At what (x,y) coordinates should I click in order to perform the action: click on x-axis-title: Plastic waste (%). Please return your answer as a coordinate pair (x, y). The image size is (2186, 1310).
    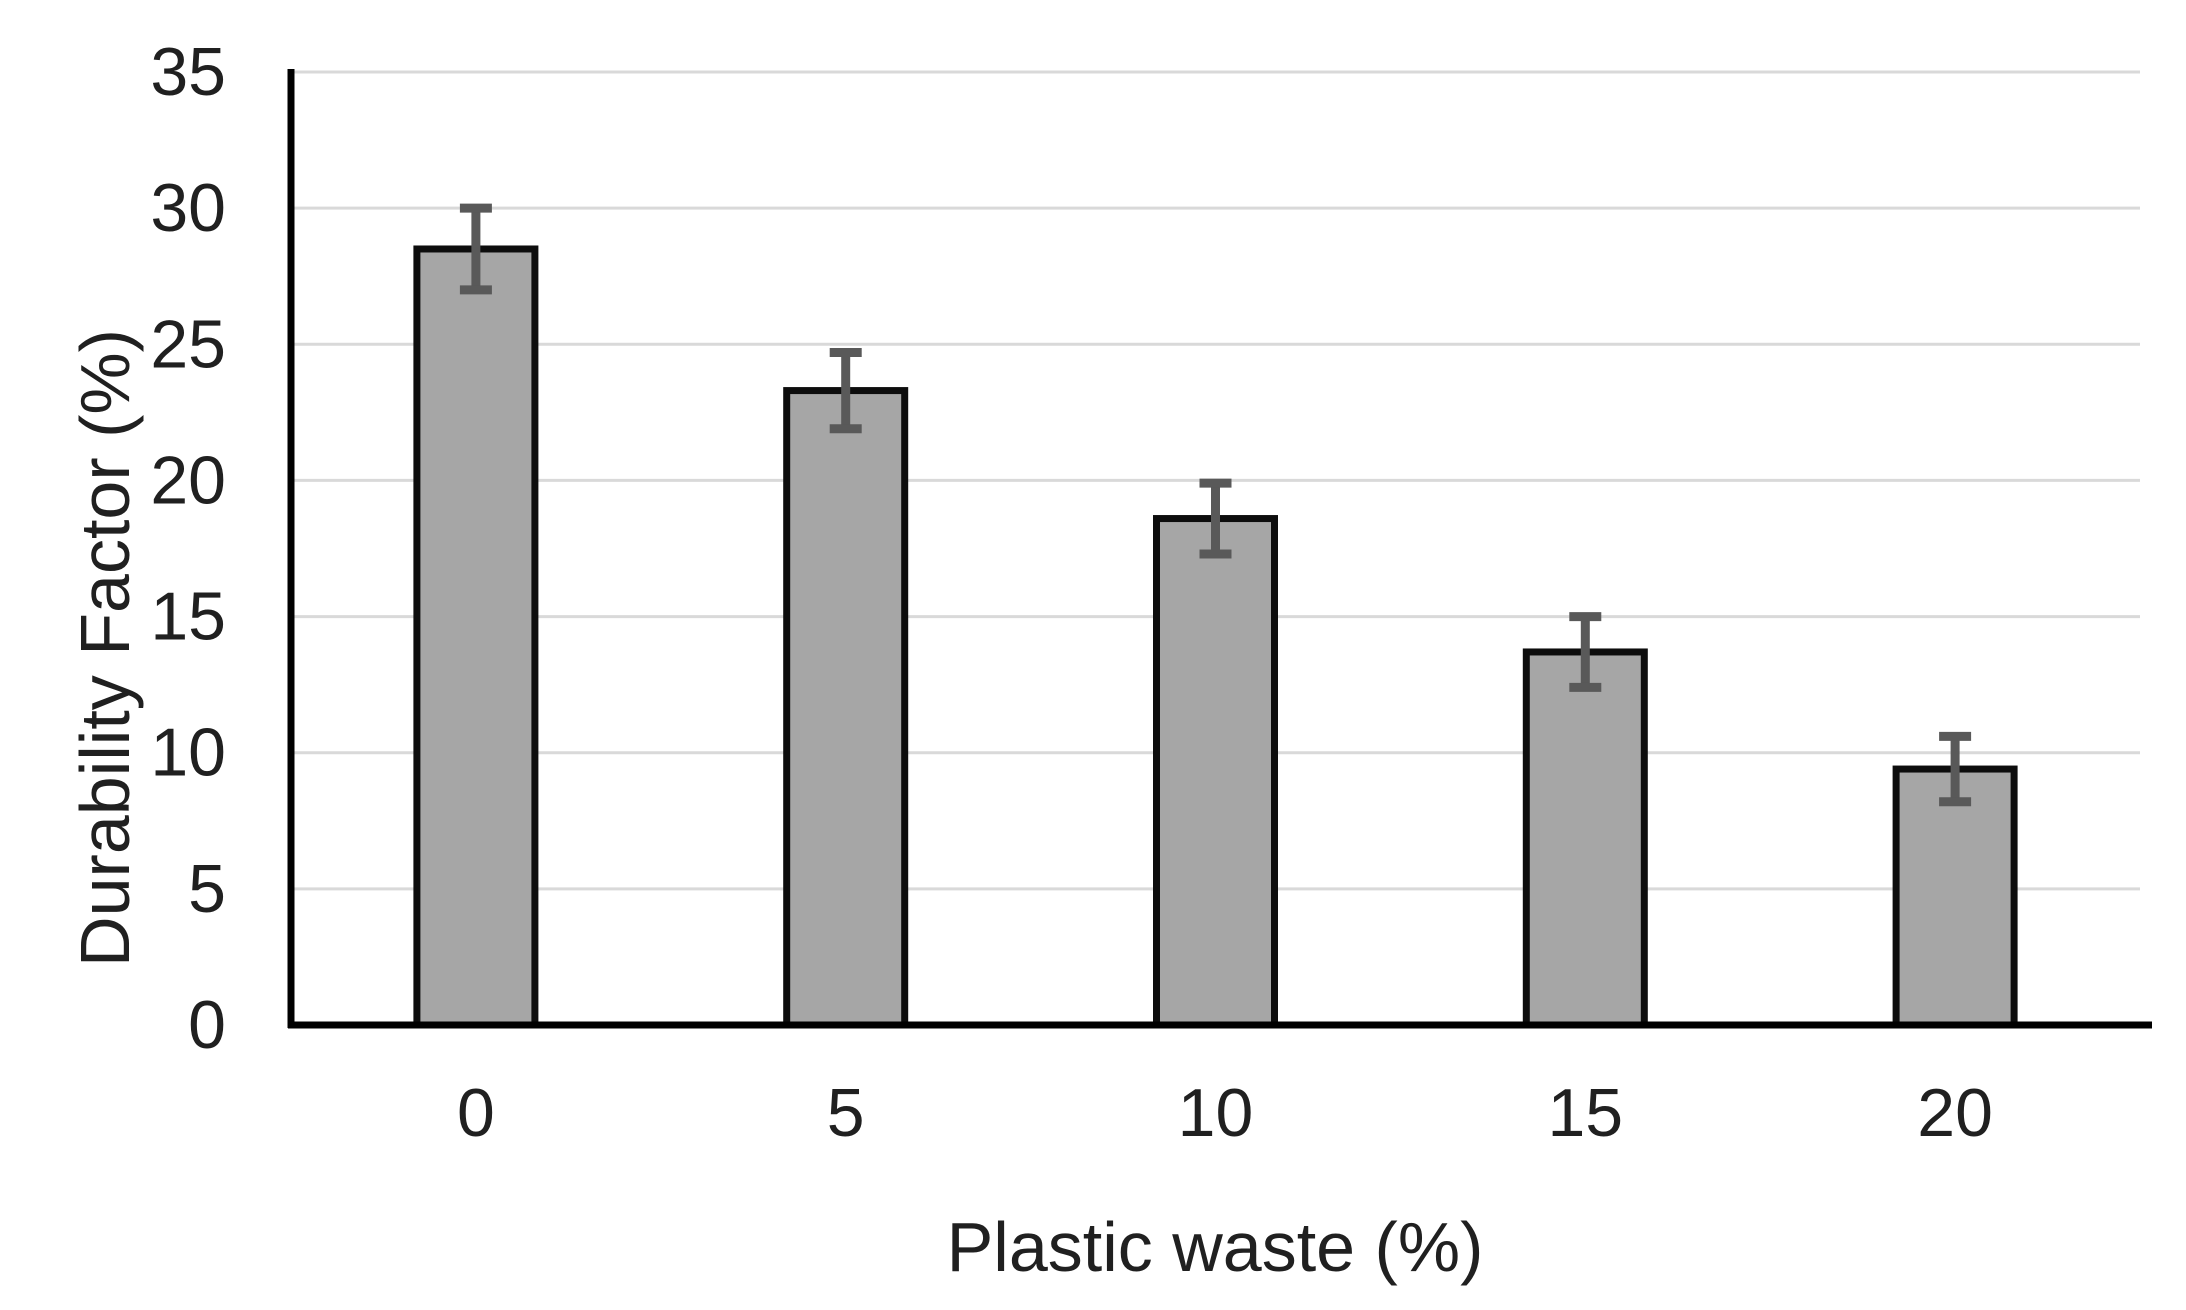
    Looking at the image, I should click on (1215, 1247).